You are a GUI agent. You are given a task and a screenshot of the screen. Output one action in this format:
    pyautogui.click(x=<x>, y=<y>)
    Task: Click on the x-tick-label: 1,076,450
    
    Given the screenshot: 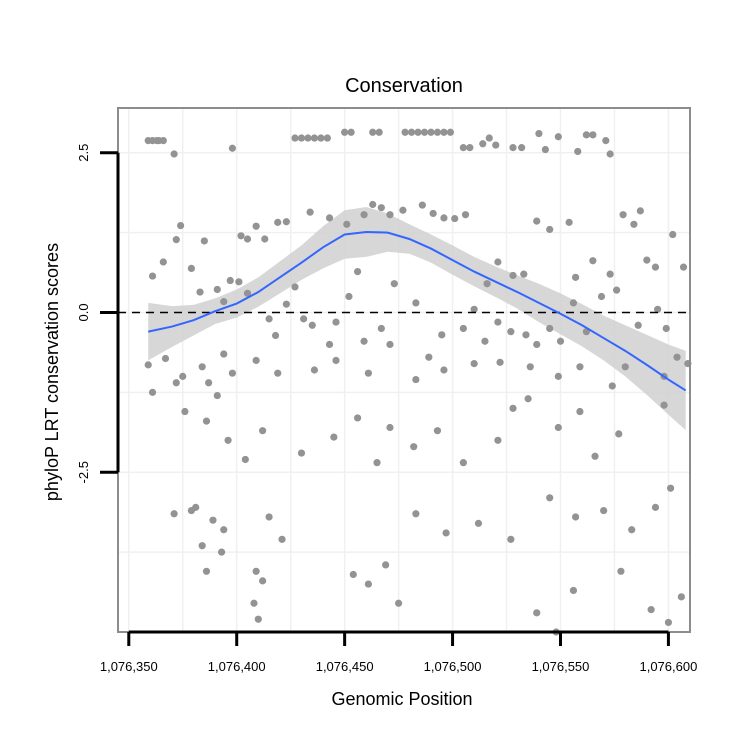 What is the action you would take?
    pyautogui.click(x=345, y=666)
    